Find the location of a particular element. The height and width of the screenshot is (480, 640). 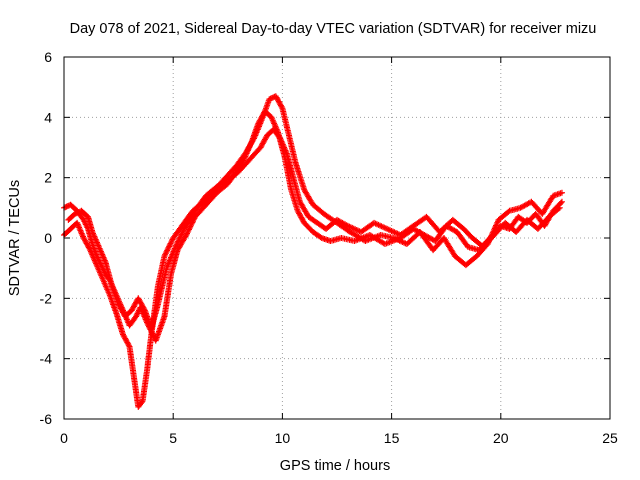

y-tick-label: 0 is located at coordinates (48, 238).